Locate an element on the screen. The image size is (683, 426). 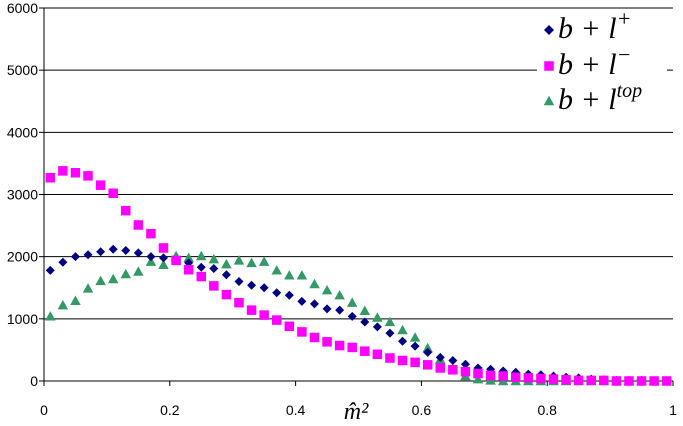
y-tick-label: 3000 is located at coordinates (22, 195).